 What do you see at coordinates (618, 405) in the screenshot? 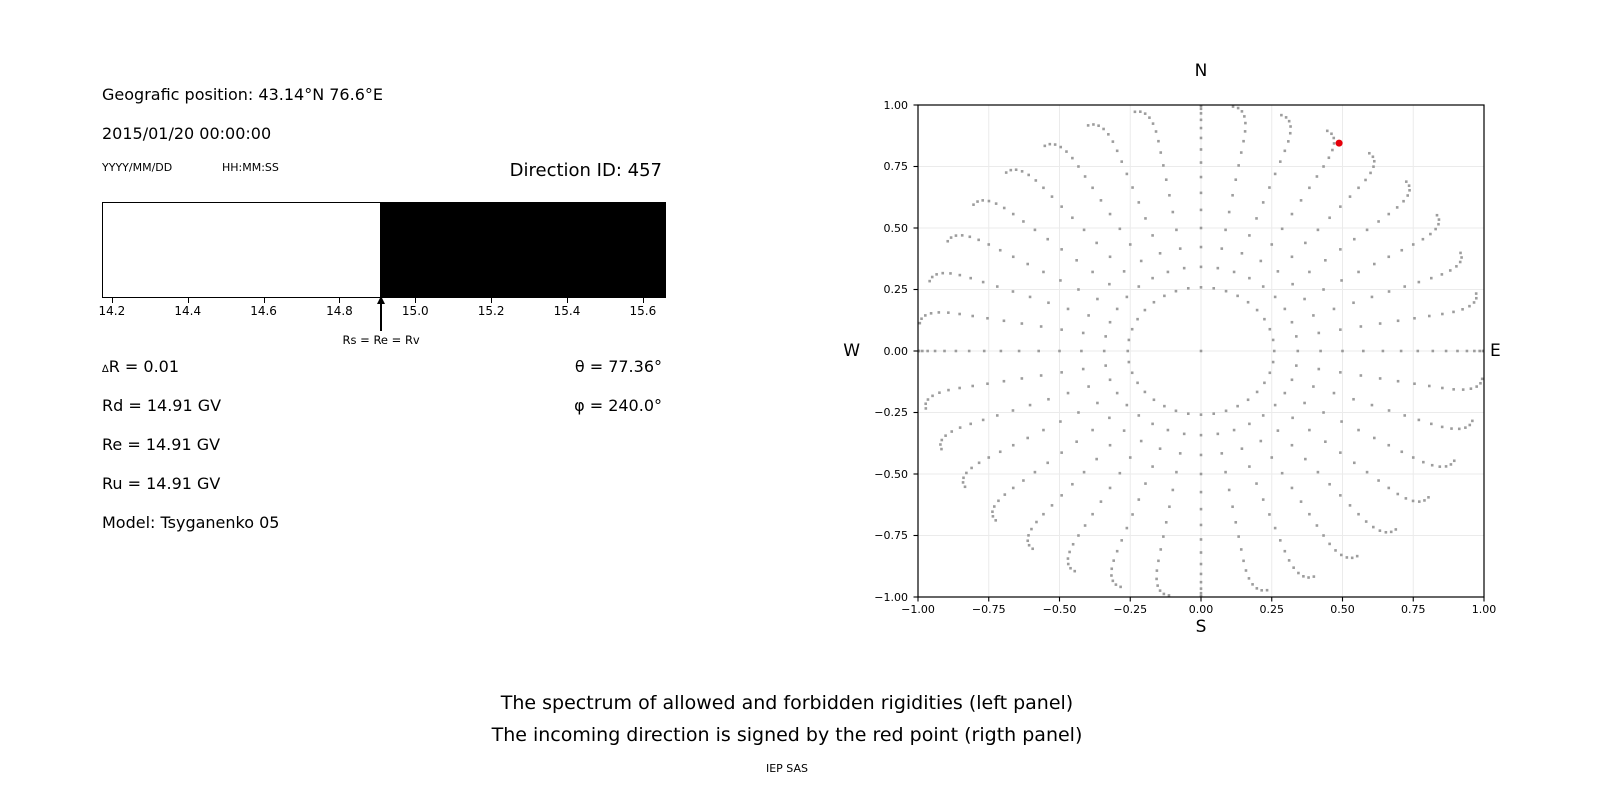
I see `phi-value: φ = 240.0°` at bounding box center [618, 405].